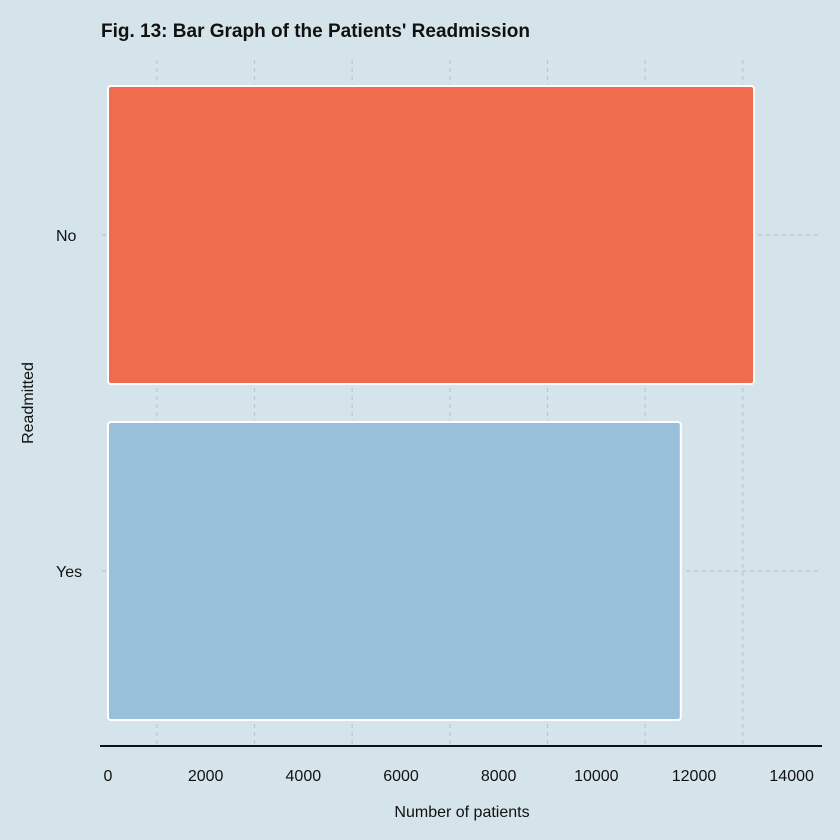  I want to click on x-tick-label: 0, so click(108, 776).